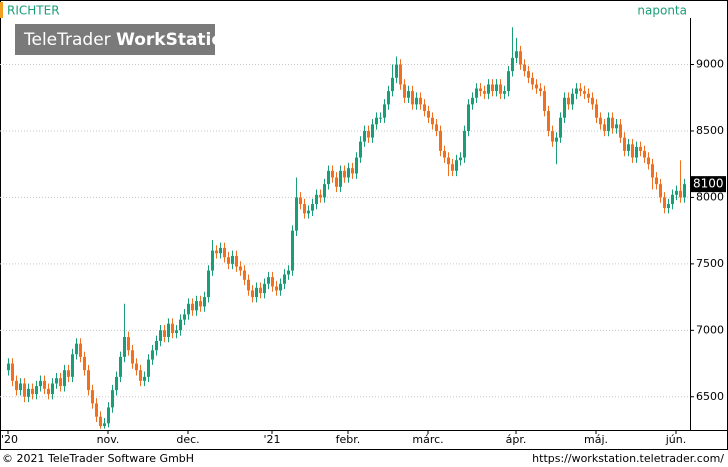  What do you see at coordinates (271, 439) in the screenshot?
I see `x-tick-label: '21` at bounding box center [271, 439].